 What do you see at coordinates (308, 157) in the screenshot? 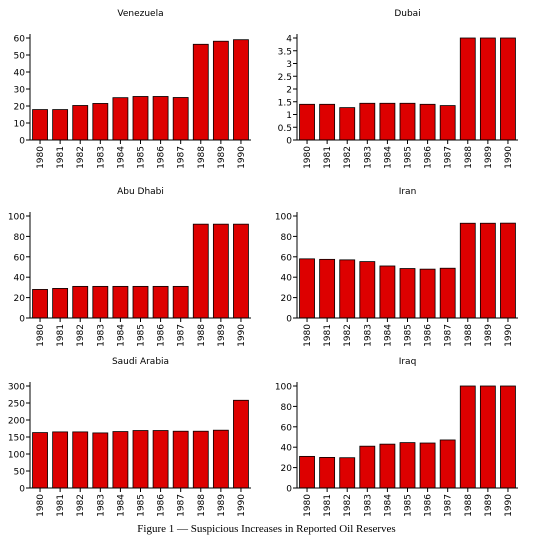
I see `x-tick-label: 1980` at bounding box center [308, 157].